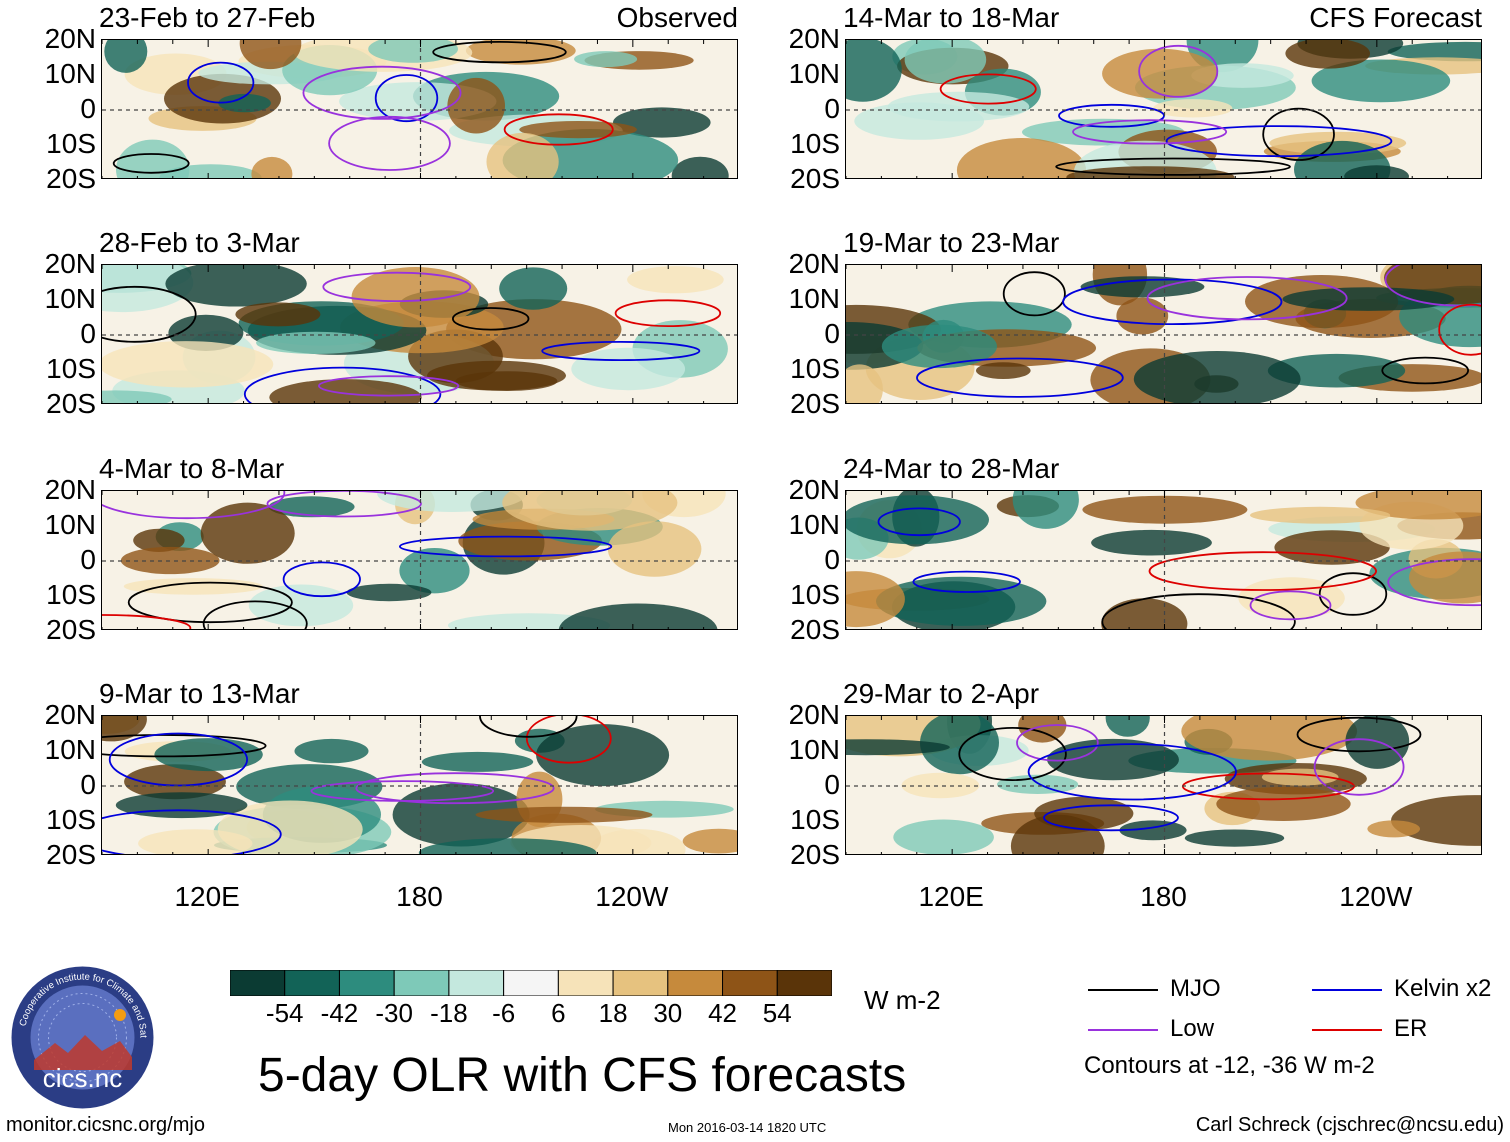  I want to click on panel-title: 14-Mar to 18-Mar, so click(951, 17).